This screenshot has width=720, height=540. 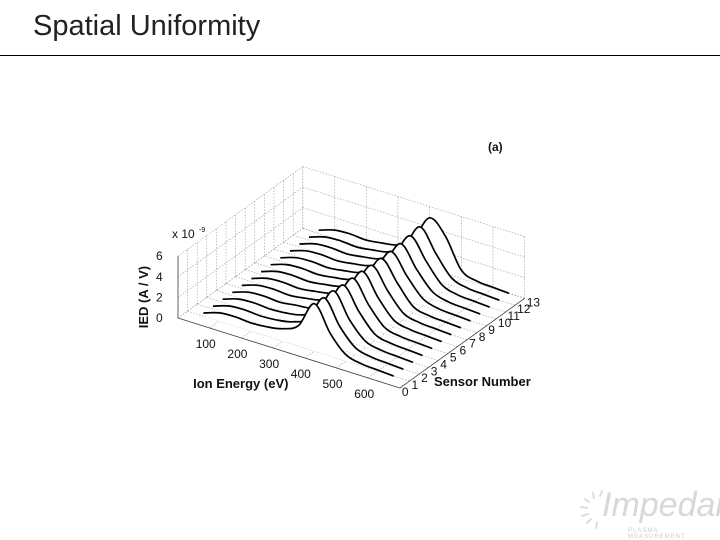 I want to click on x-tick-label: 600, so click(x=364, y=394).